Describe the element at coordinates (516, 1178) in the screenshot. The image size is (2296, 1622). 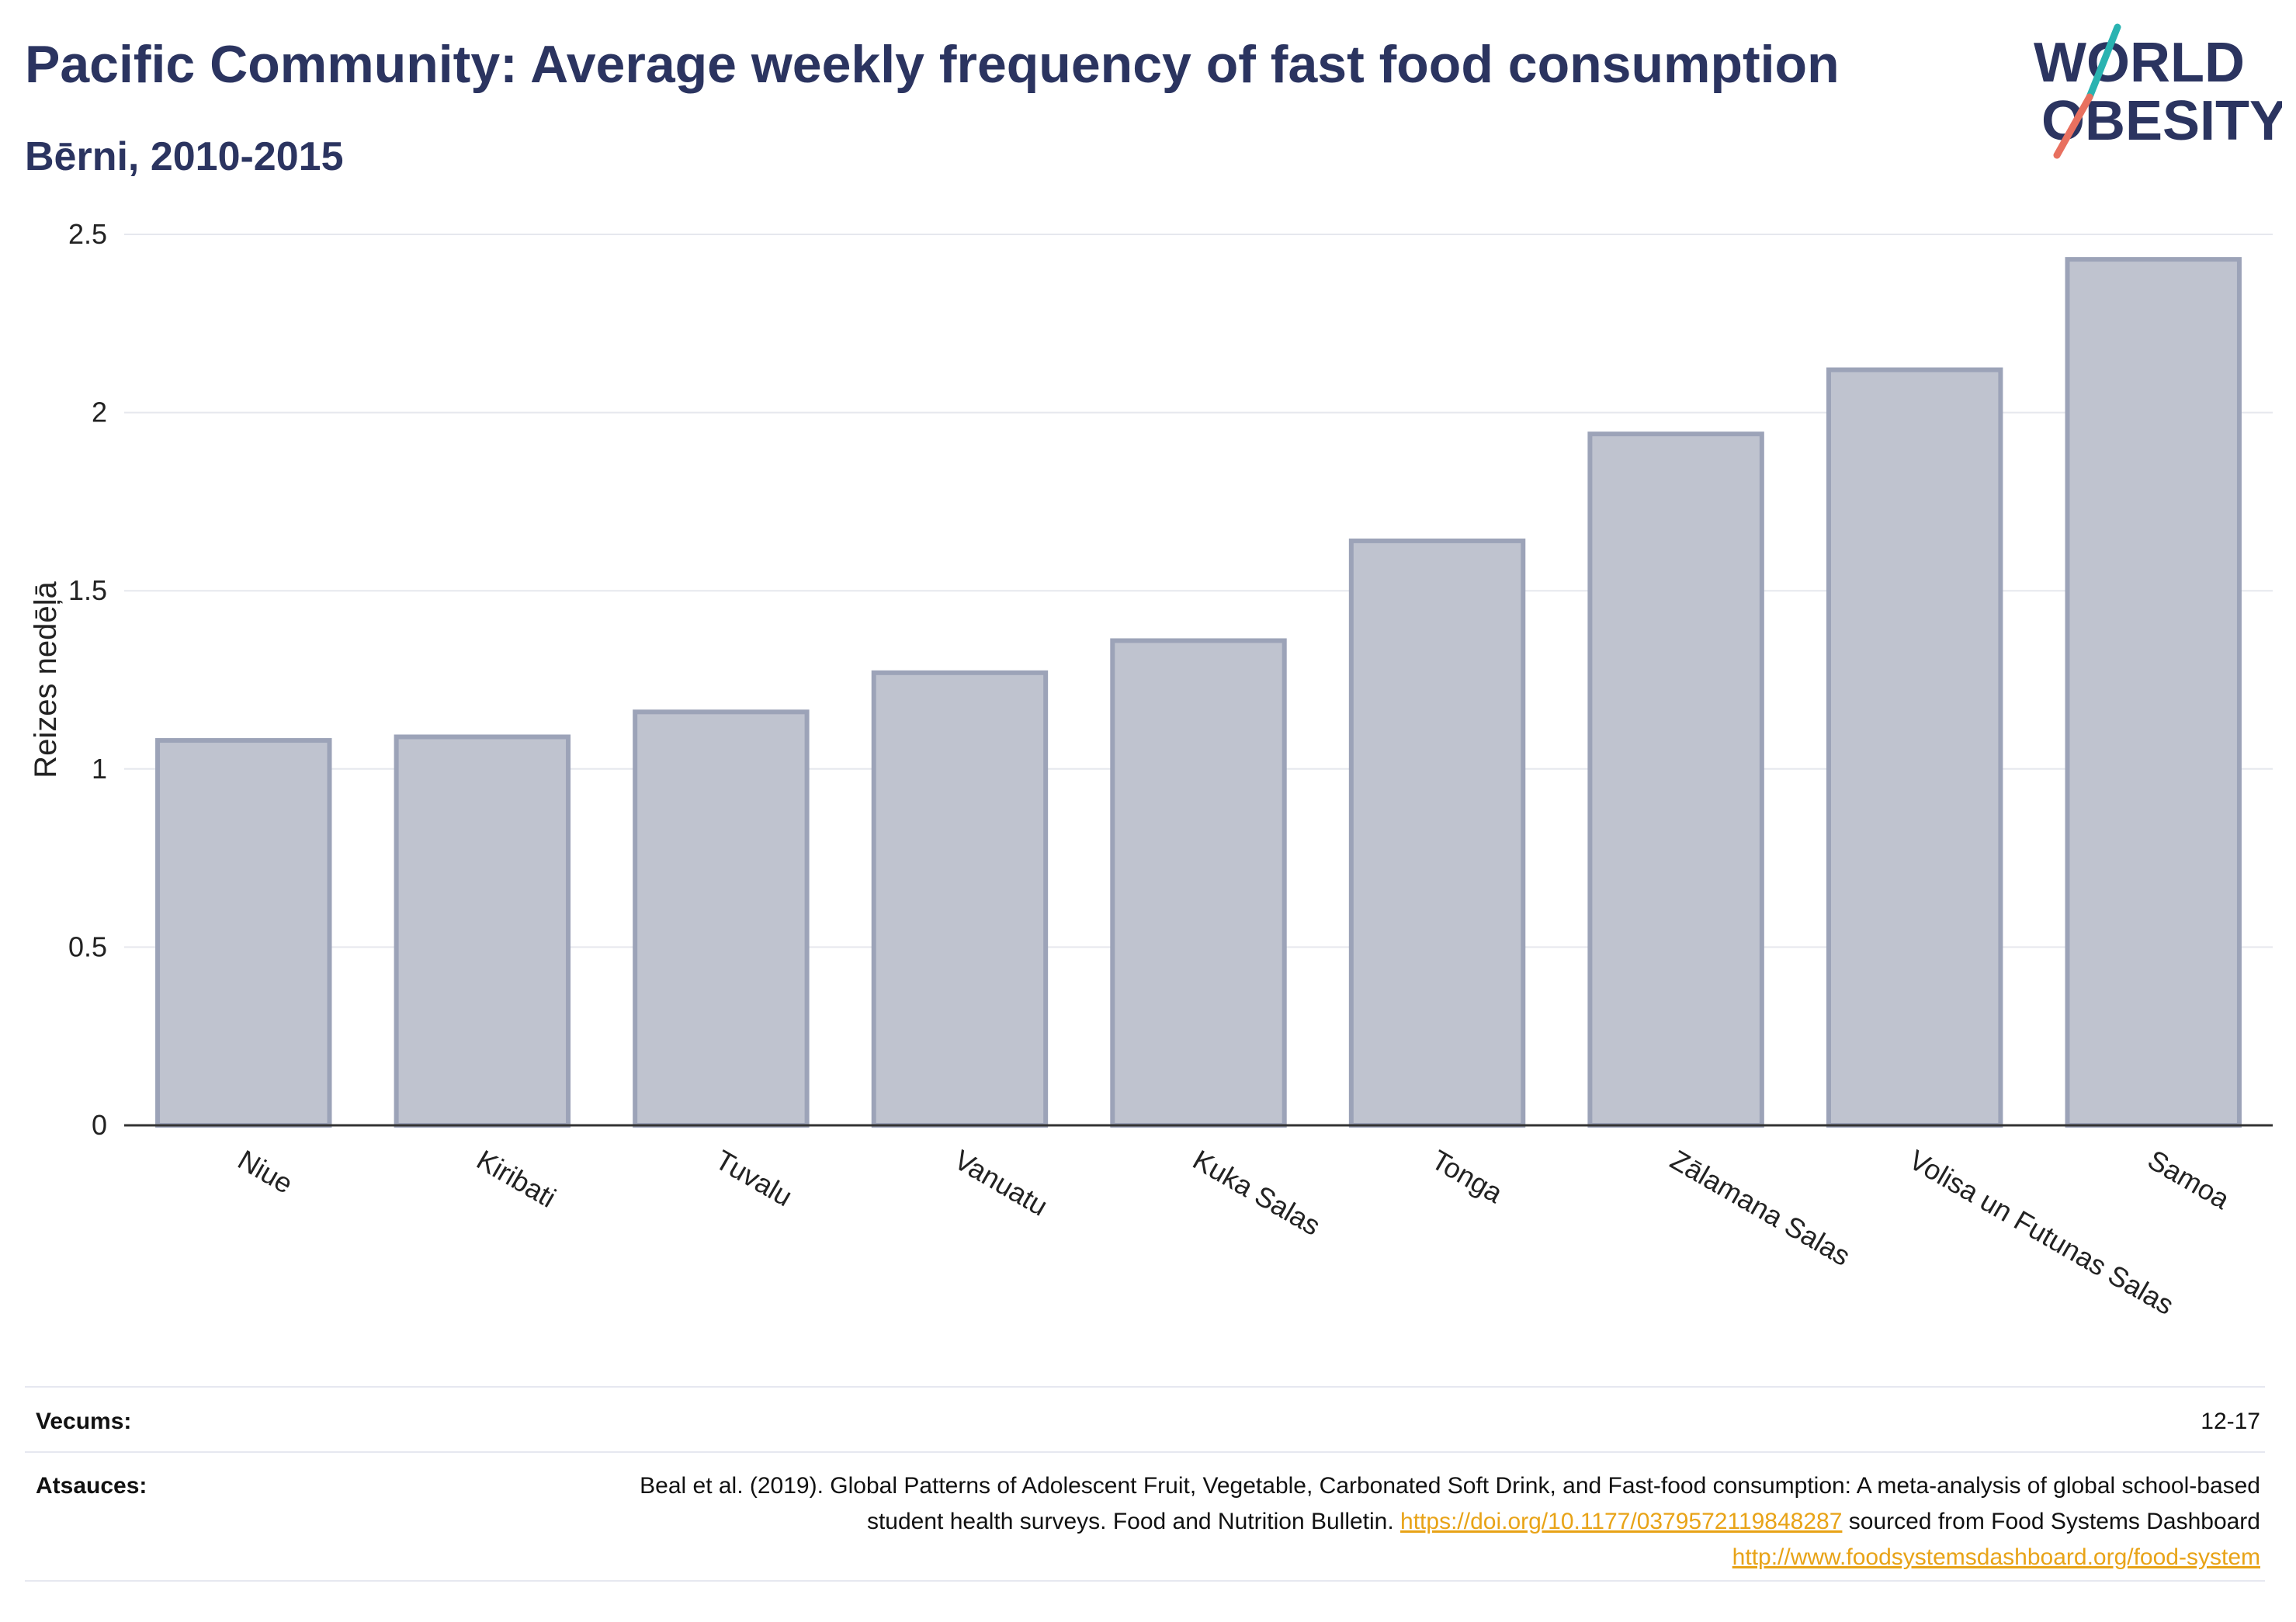
I see `x-tick-label: Kiribati` at that location.